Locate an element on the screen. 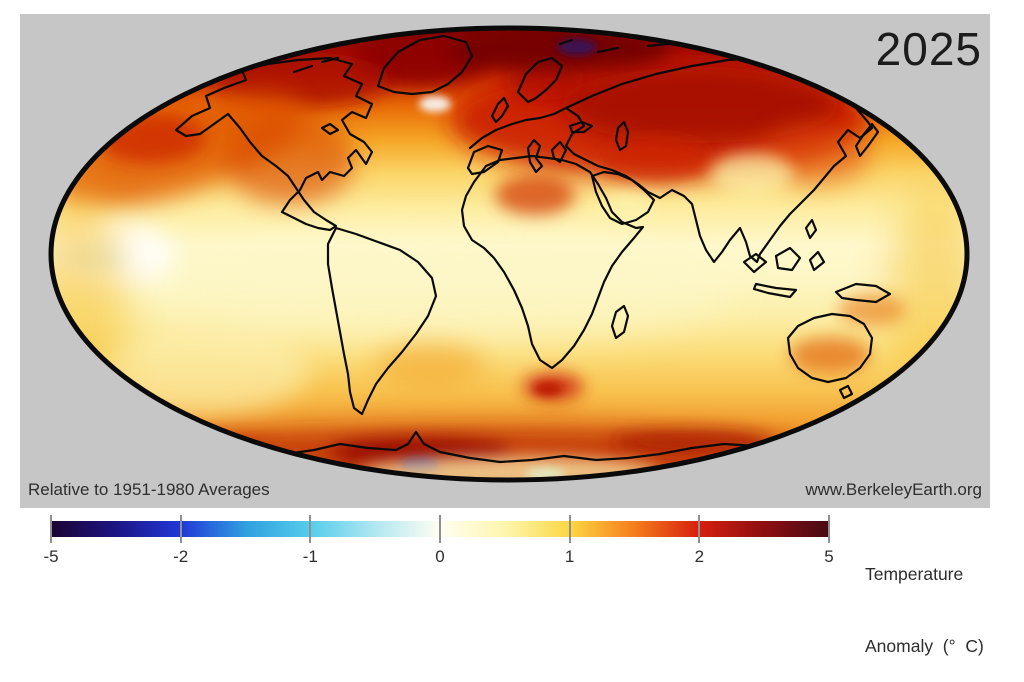 The height and width of the screenshot is (682, 1024). colorbar-title-line2: Anomaly (° C) is located at coordinates (924, 646).